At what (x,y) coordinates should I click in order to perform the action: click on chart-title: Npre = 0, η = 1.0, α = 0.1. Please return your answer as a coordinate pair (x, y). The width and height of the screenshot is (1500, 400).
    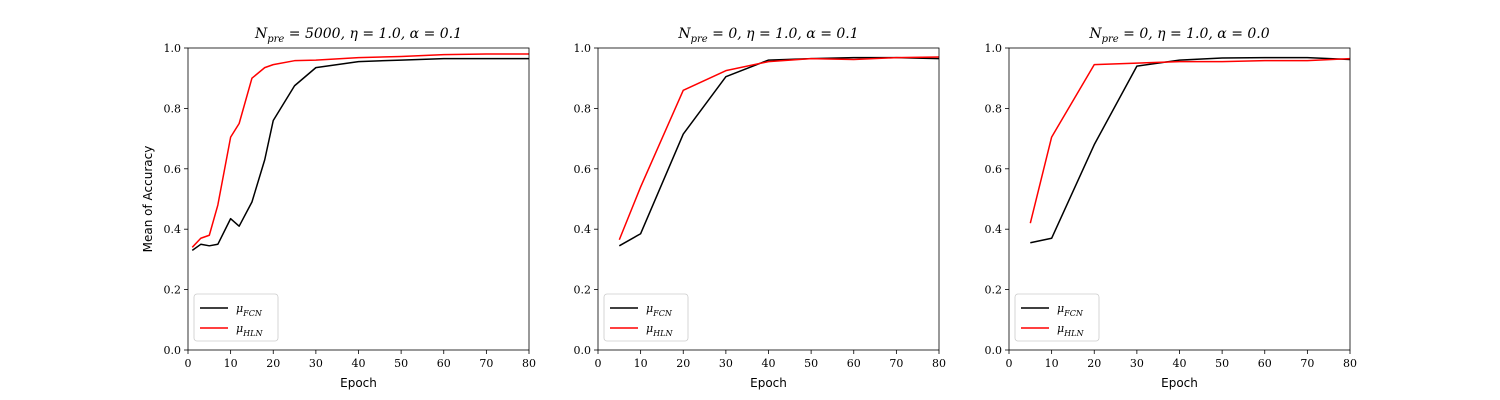
    Looking at the image, I should click on (767, 35).